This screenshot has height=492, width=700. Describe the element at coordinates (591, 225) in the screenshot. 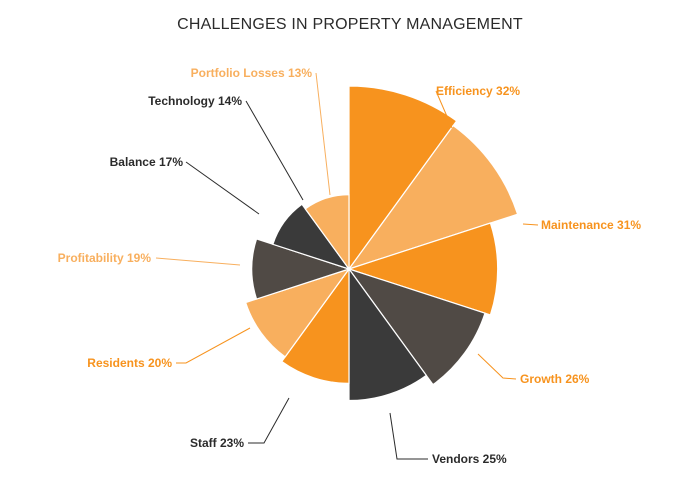

I see `data-label-maintenance: Maintenance 31%` at that location.